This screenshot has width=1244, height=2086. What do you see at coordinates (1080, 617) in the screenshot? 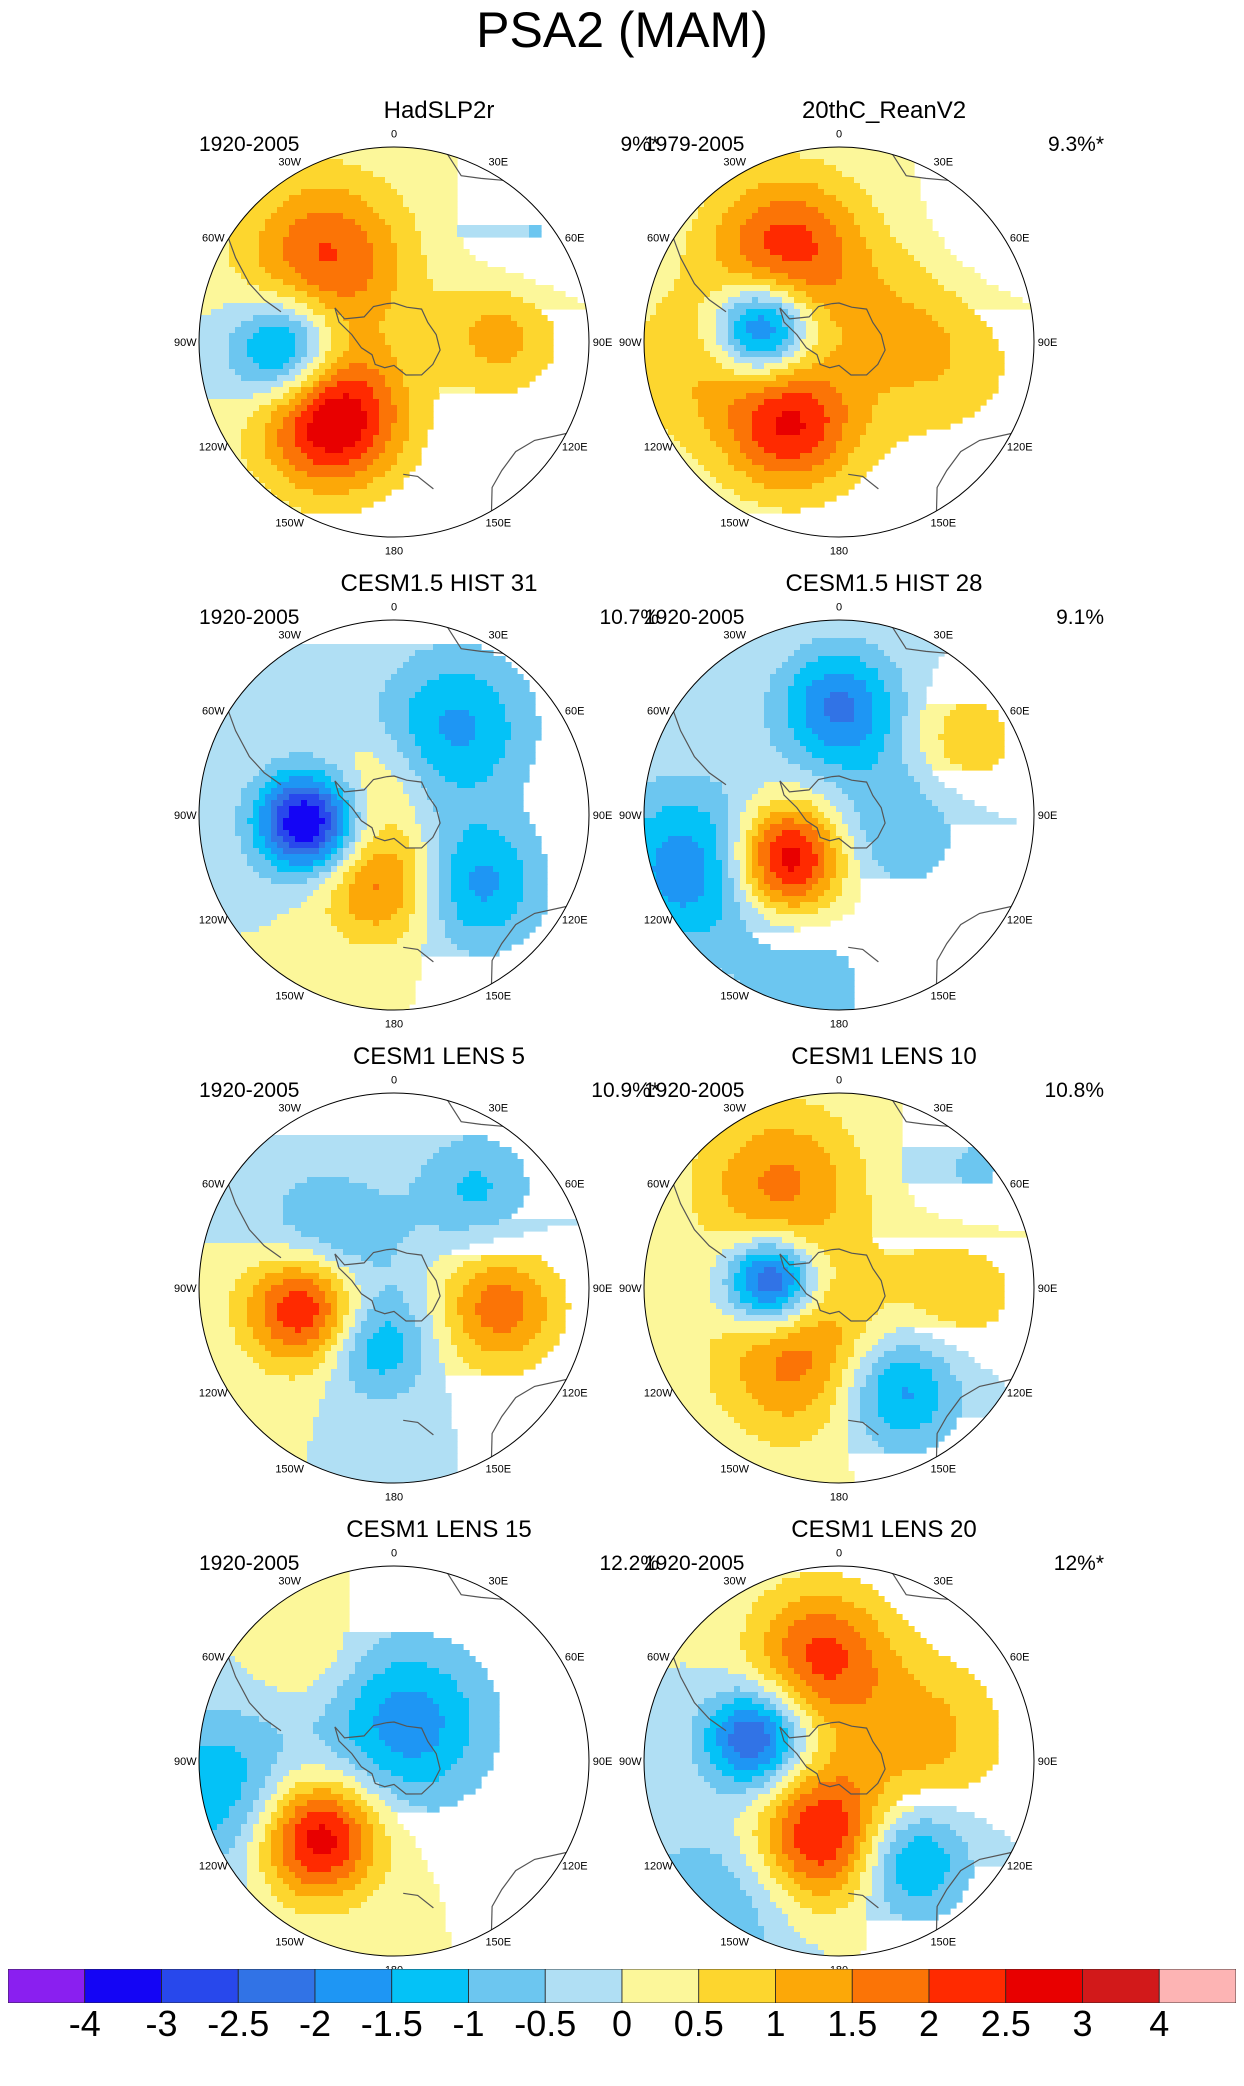
I see `variance-label: 9.1%` at bounding box center [1080, 617].